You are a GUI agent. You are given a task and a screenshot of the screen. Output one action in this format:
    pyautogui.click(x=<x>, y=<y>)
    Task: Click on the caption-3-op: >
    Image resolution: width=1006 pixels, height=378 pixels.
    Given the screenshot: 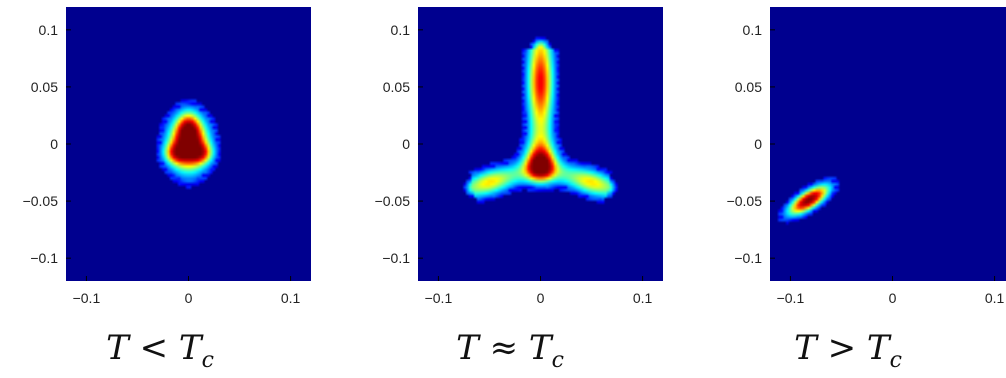 What is the action you would take?
    pyautogui.click(x=842, y=348)
    